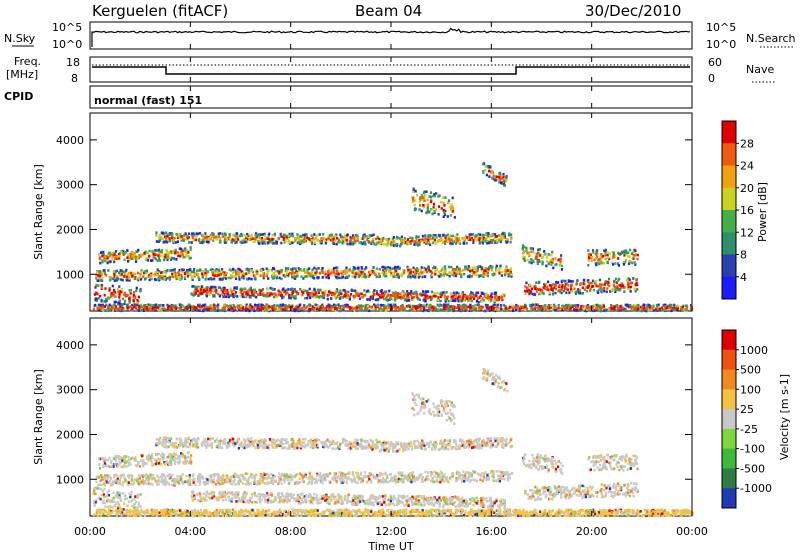 The height and width of the screenshot is (558, 800). I want to click on power-colorbar-tick-label: 28, so click(747, 143).